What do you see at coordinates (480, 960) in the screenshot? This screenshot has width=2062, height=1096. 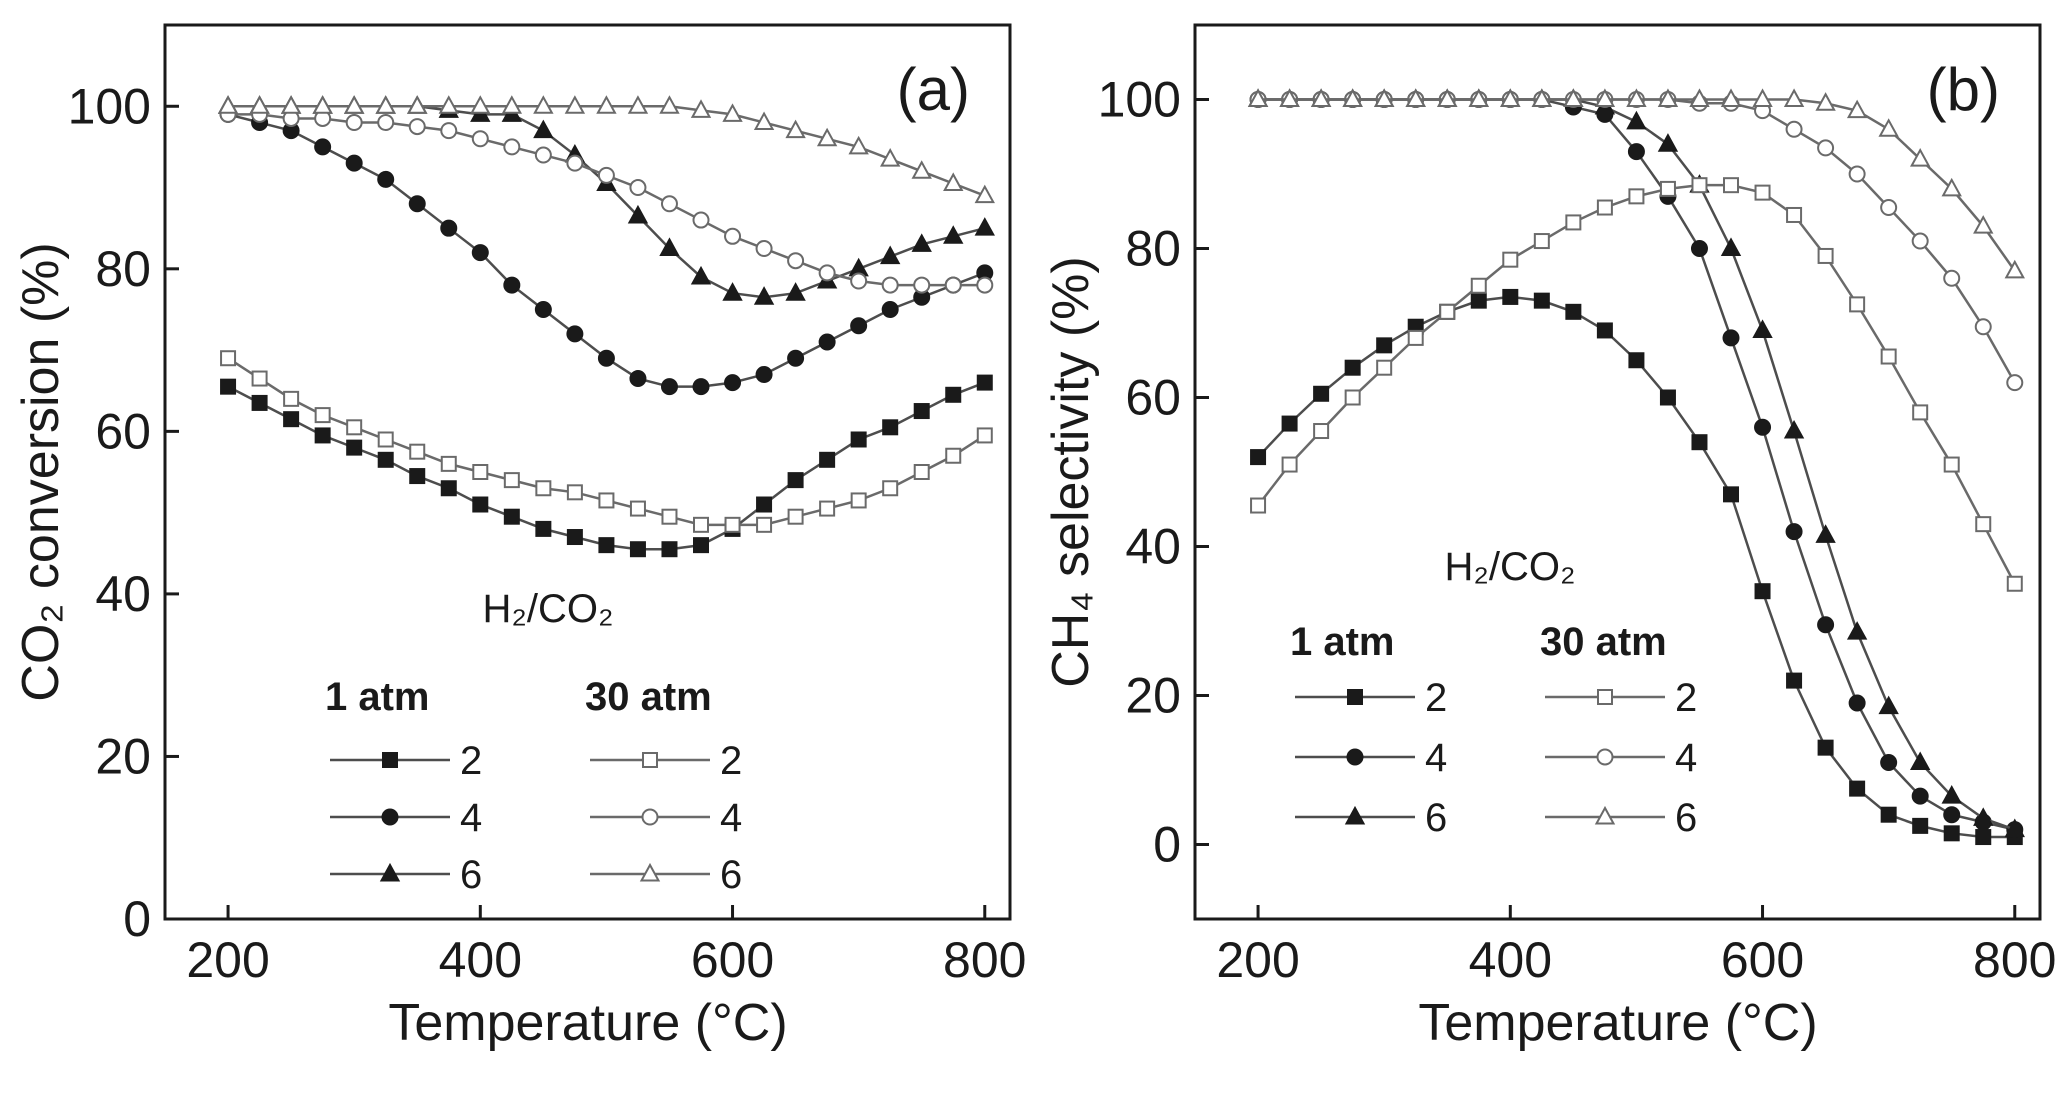 I see `panel-a-xtick-label: 400` at bounding box center [480, 960].